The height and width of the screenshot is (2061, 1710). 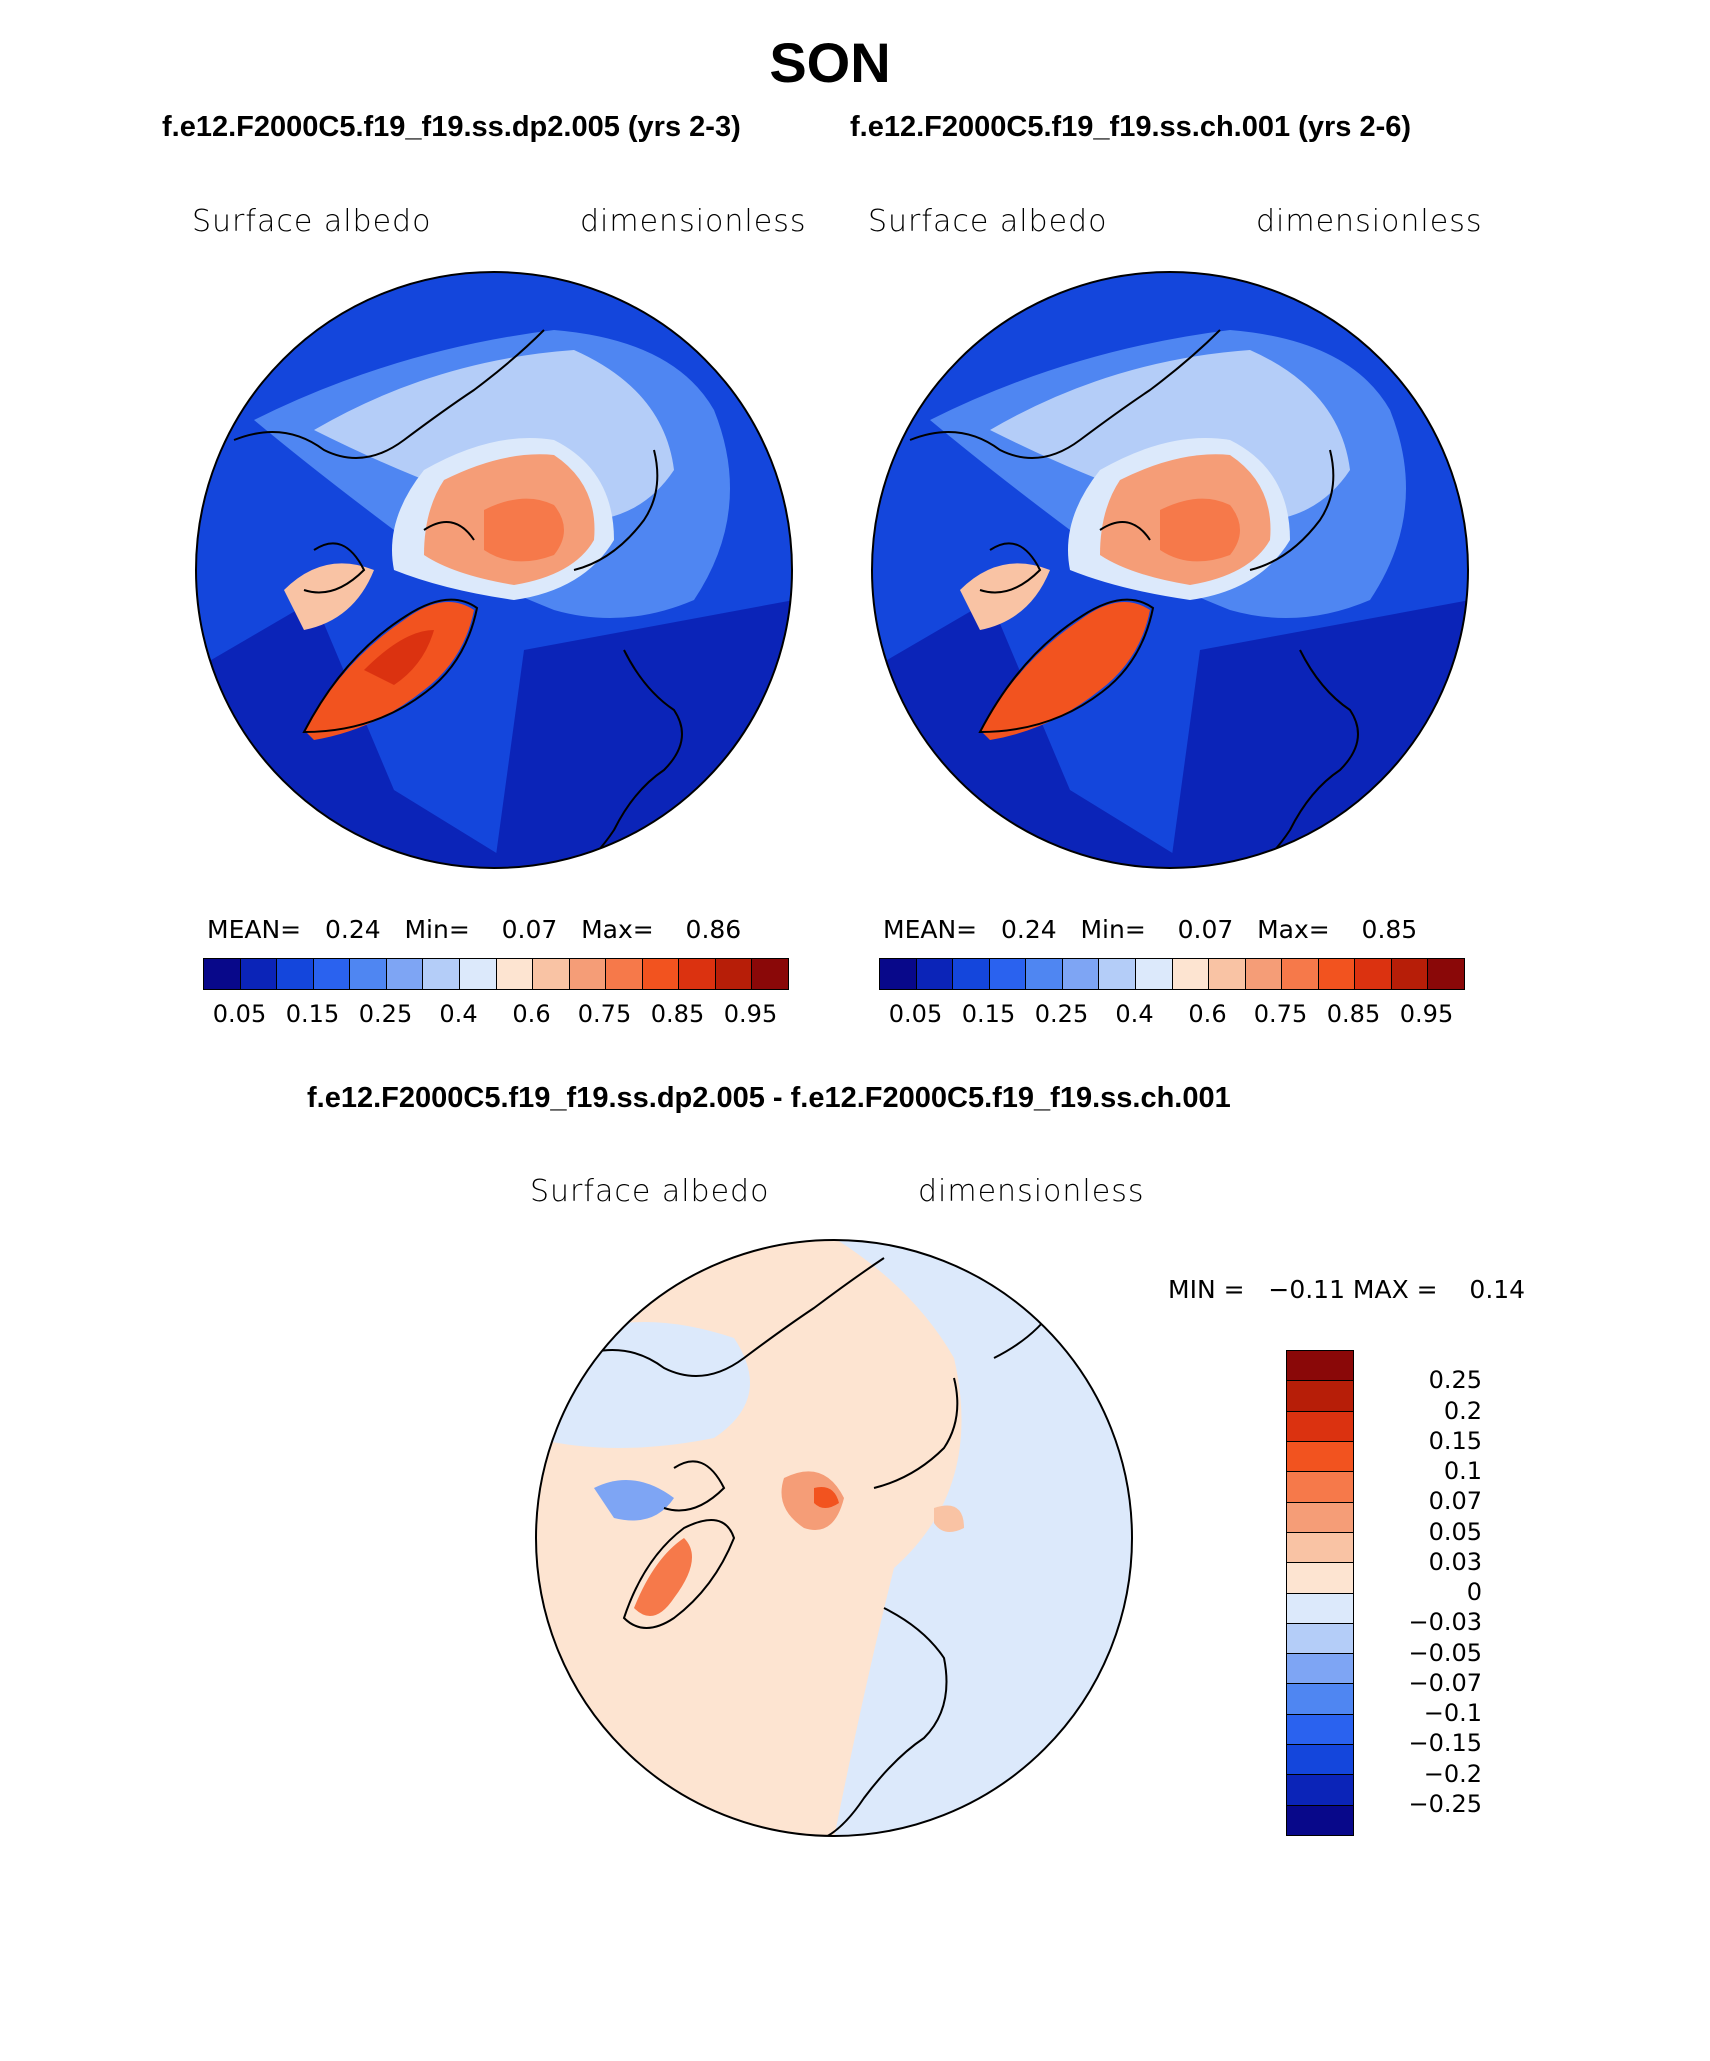 I want to click on colorbar-tick-label: 0, so click(x=1474, y=1592).